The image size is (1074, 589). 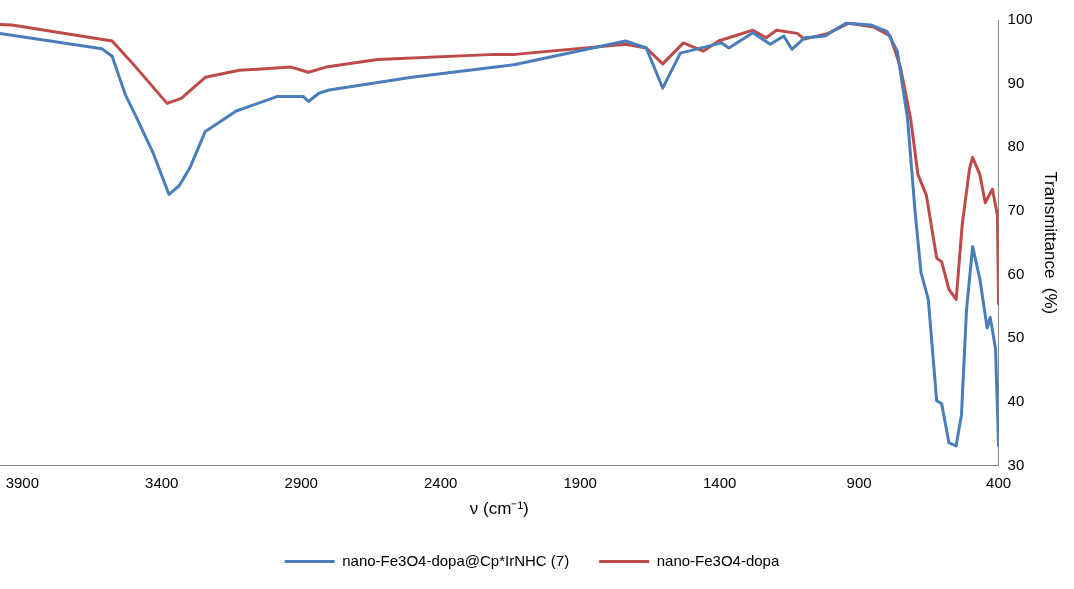 What do you see at coordinates (1016, 401) in the screenshot?
I see `y-tick-label: 40` at bounding box center [1016, 401].